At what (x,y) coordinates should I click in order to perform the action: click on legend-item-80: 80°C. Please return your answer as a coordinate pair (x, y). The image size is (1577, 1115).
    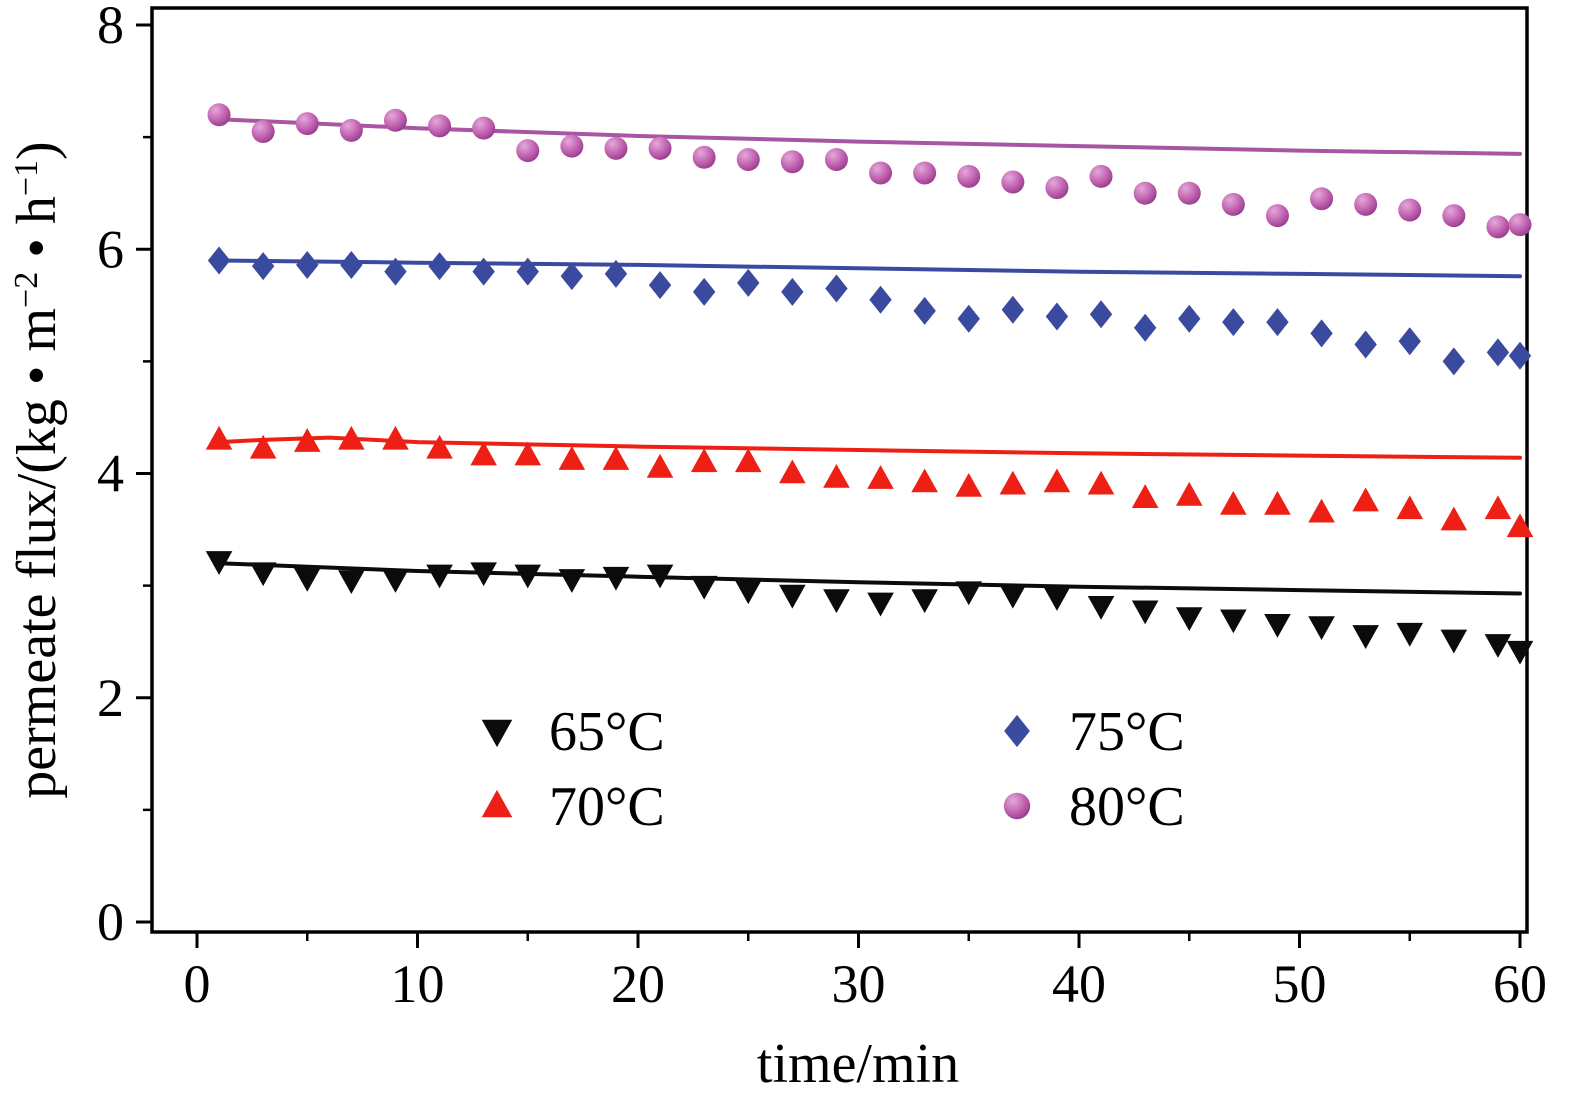
    Looking at the image, I should click on (1094, 807).